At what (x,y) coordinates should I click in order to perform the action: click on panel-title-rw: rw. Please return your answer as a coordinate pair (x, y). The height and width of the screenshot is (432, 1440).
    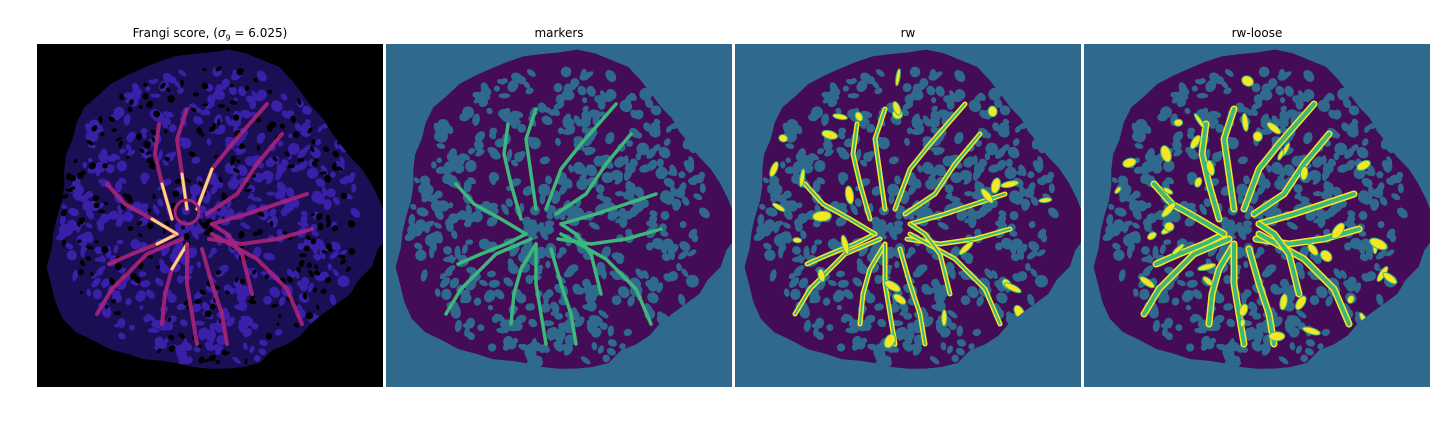
    Looking at the image, I should click on (908, 33).